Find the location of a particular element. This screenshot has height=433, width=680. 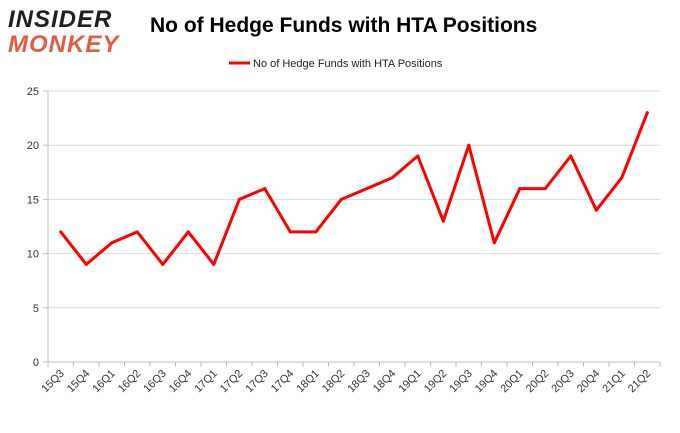

data-point-16Q4 is located at coordinates (188, 232).